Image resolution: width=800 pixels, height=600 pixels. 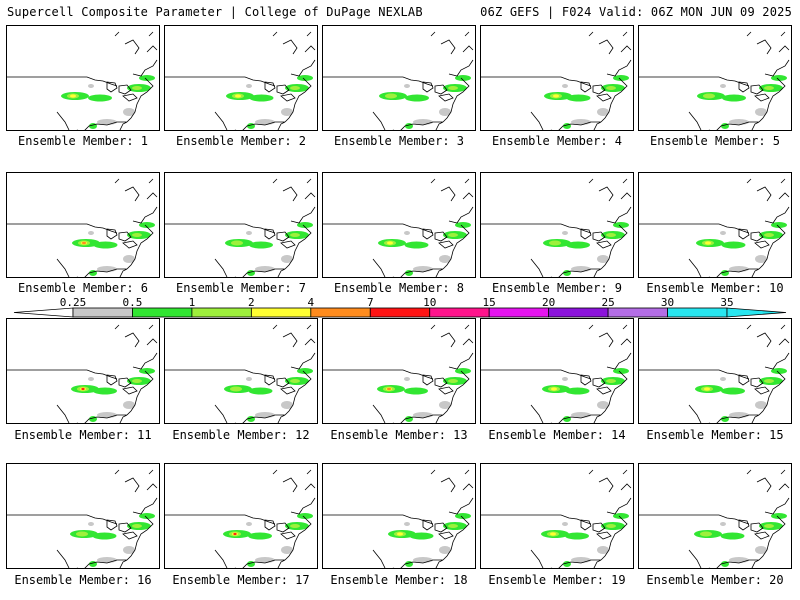 I want to click on ensemble-member-label: Ensemble Member: 6, so click(x=83, y=288).